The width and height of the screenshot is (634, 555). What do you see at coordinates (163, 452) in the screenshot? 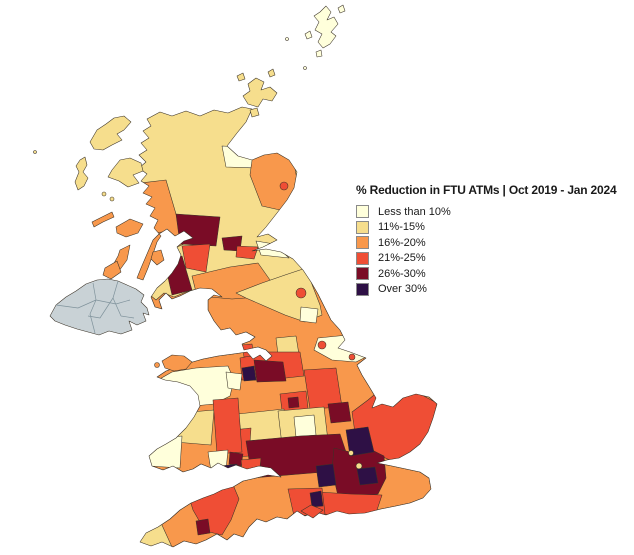
I see `region-pembrokeshire` at bounding box center [163, 452].